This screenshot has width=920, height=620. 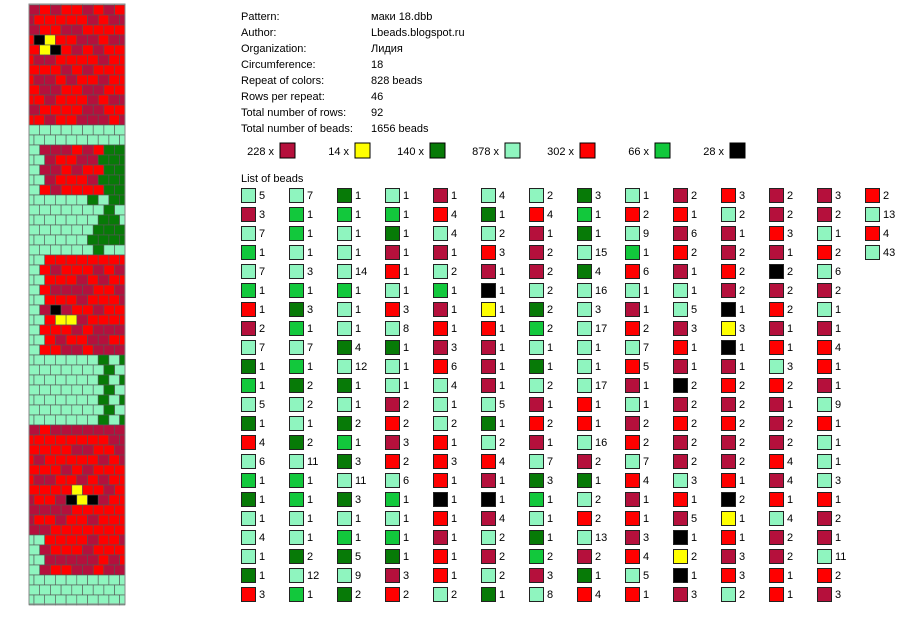 I want to click on info-value: 92, so click(x=377, y=113).